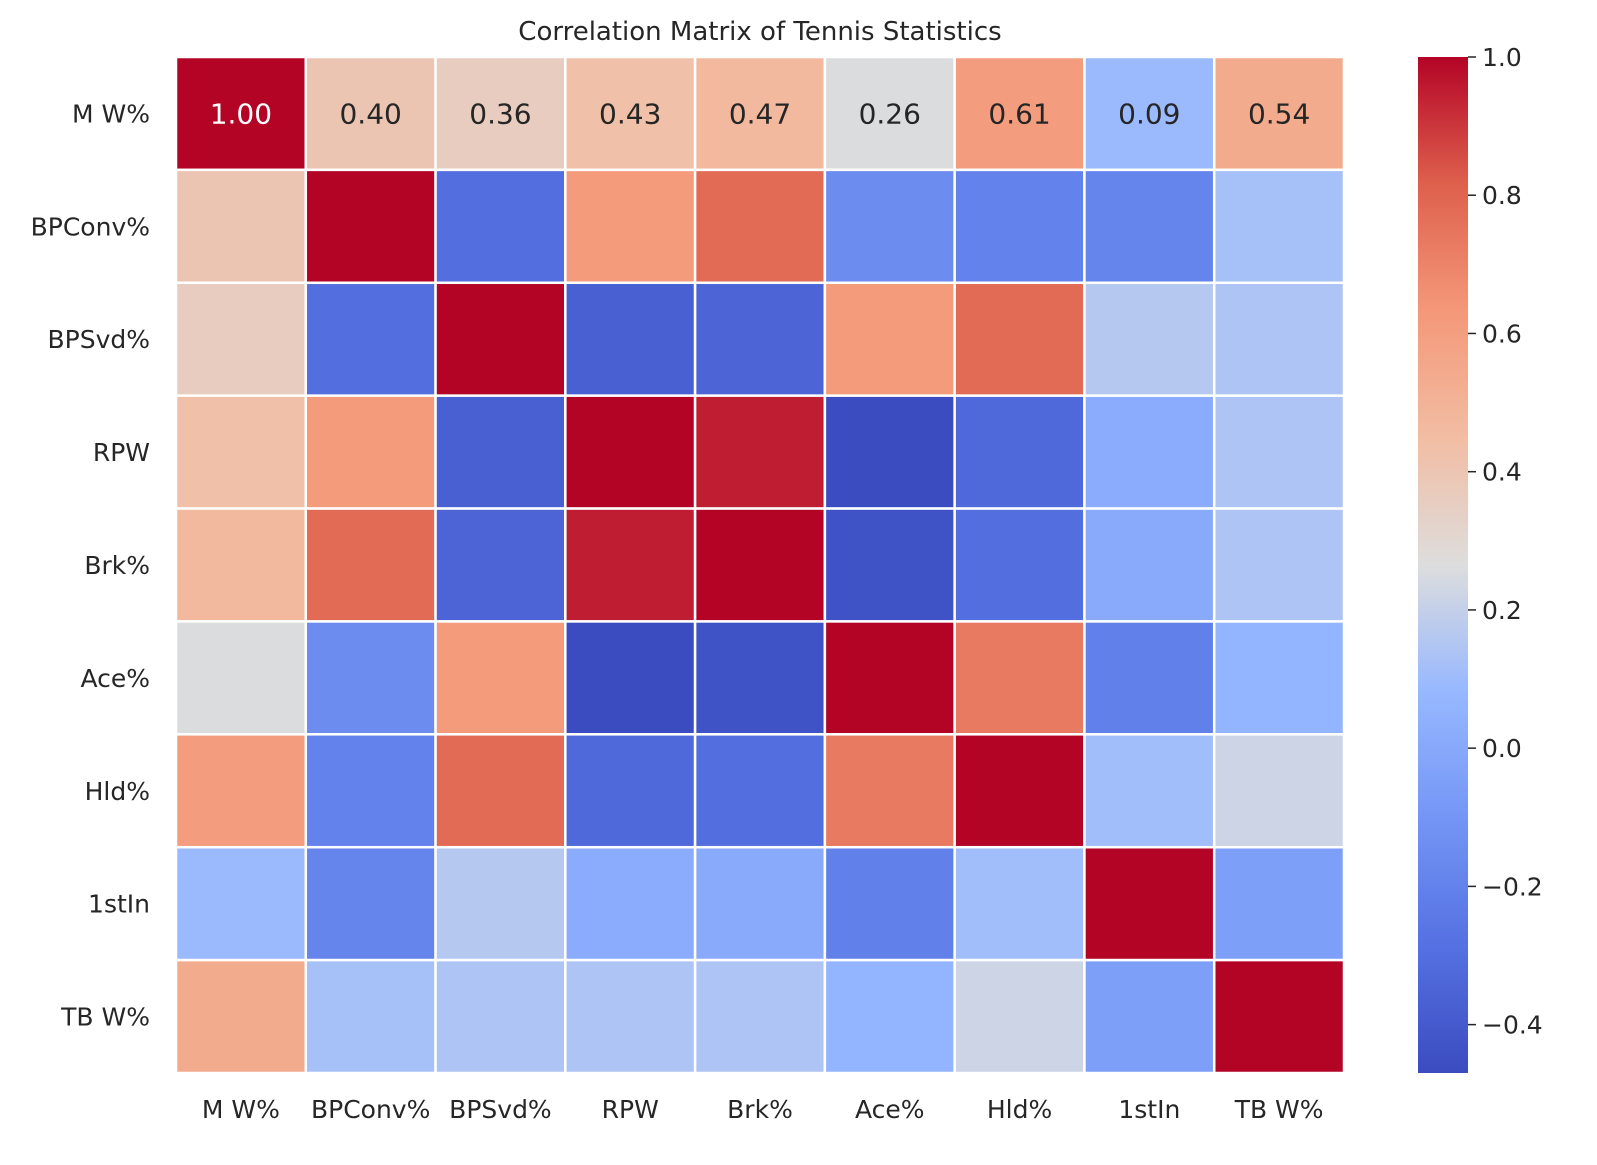  I want to click on row-label: M W%, so click(111, 113).